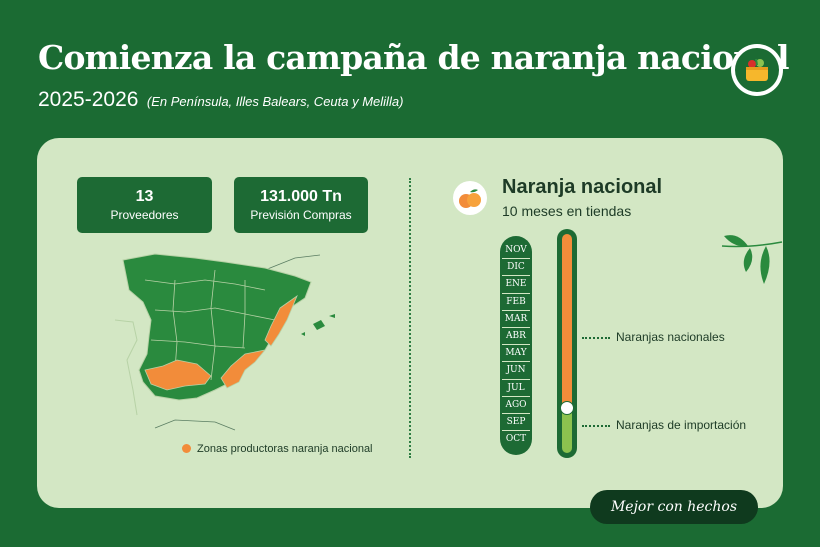 This screenshot has width=820, height=547. I want to click on stat-value: 131.000 Tn, so click(301, 196).